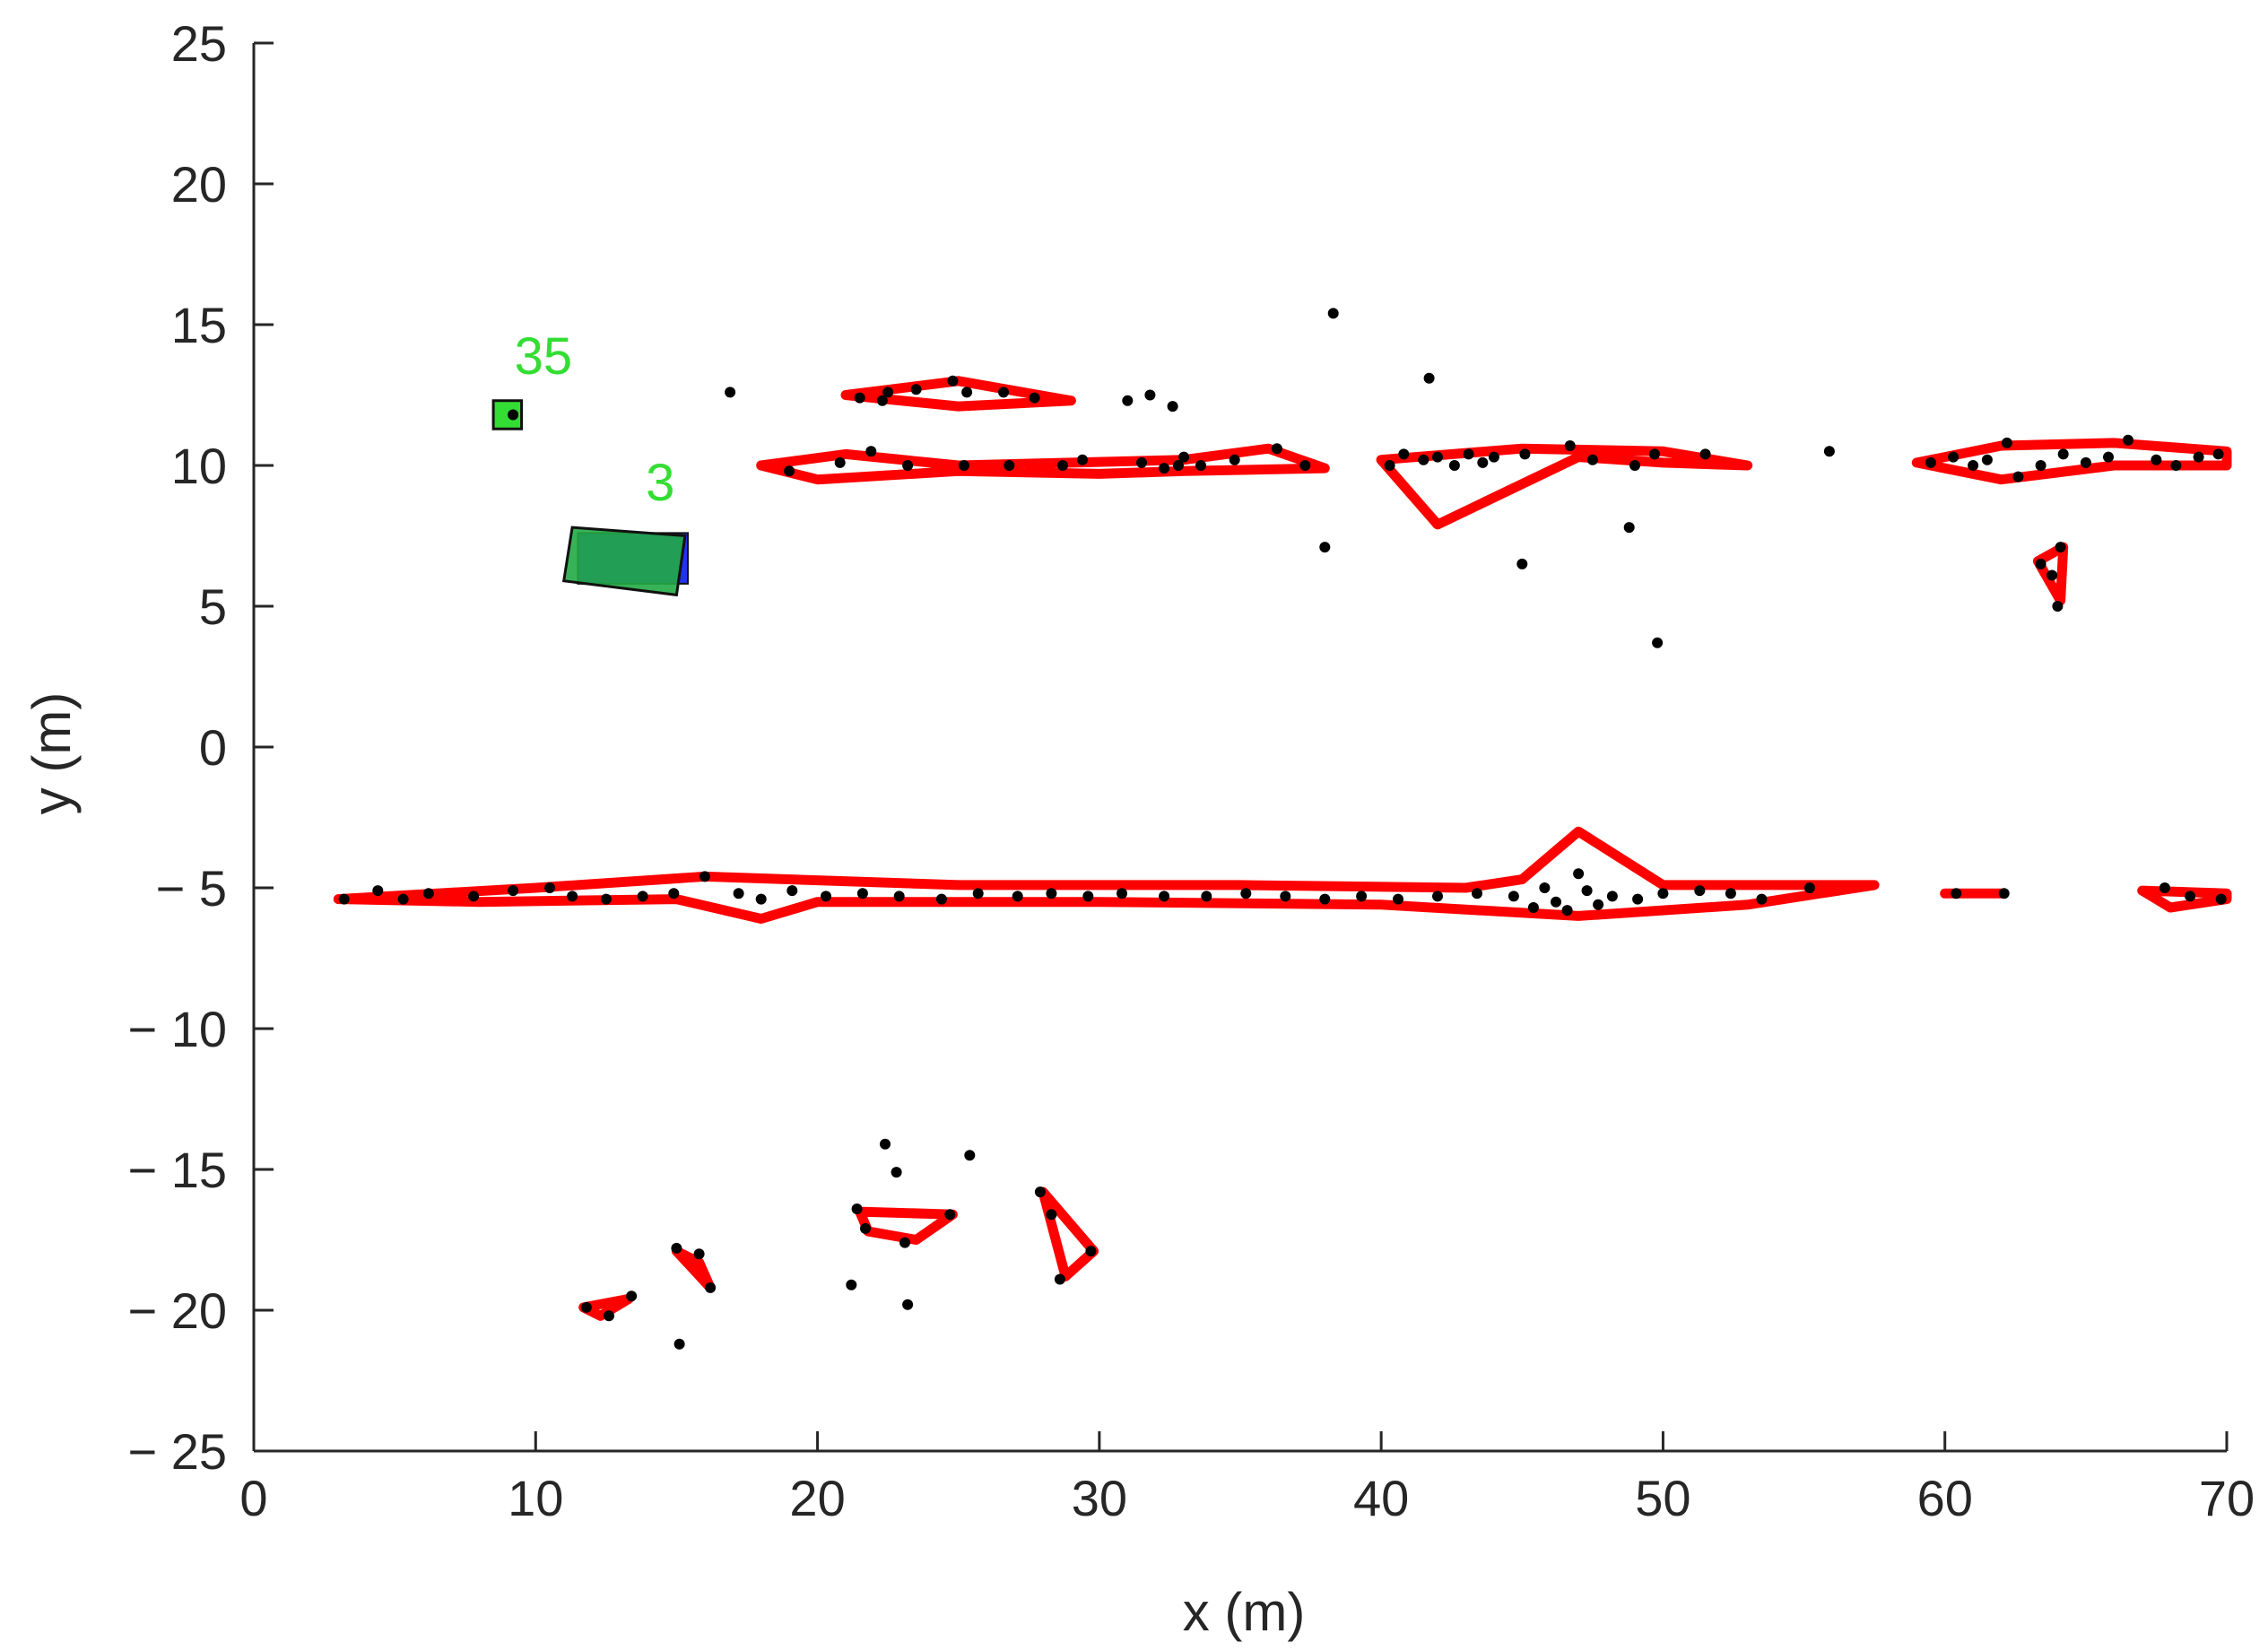 This screenshot has width=2268, height=1651. What do you see at coordinates (660, 483) in the screenshot?
I see `tracked-object-id-3: 3` at bounding box center [660, 483].